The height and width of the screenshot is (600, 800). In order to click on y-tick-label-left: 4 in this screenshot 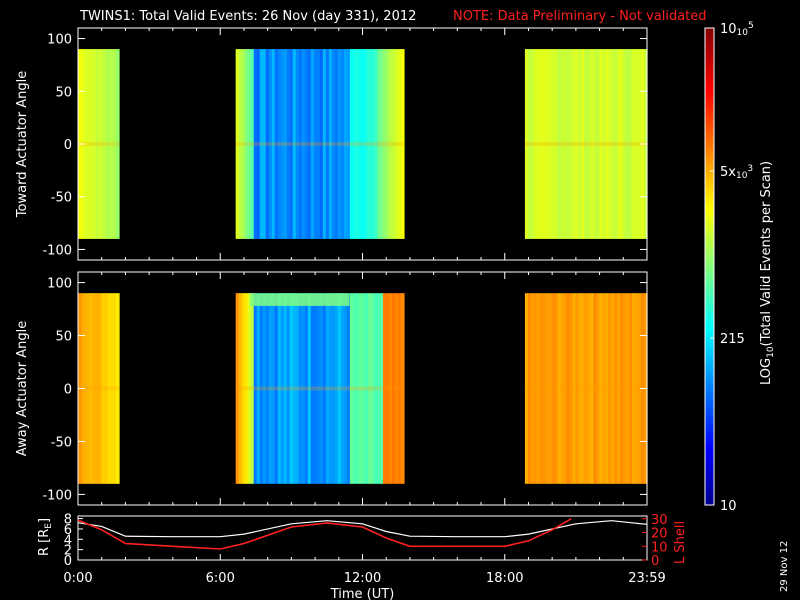, I will do `click(68, 540)`.